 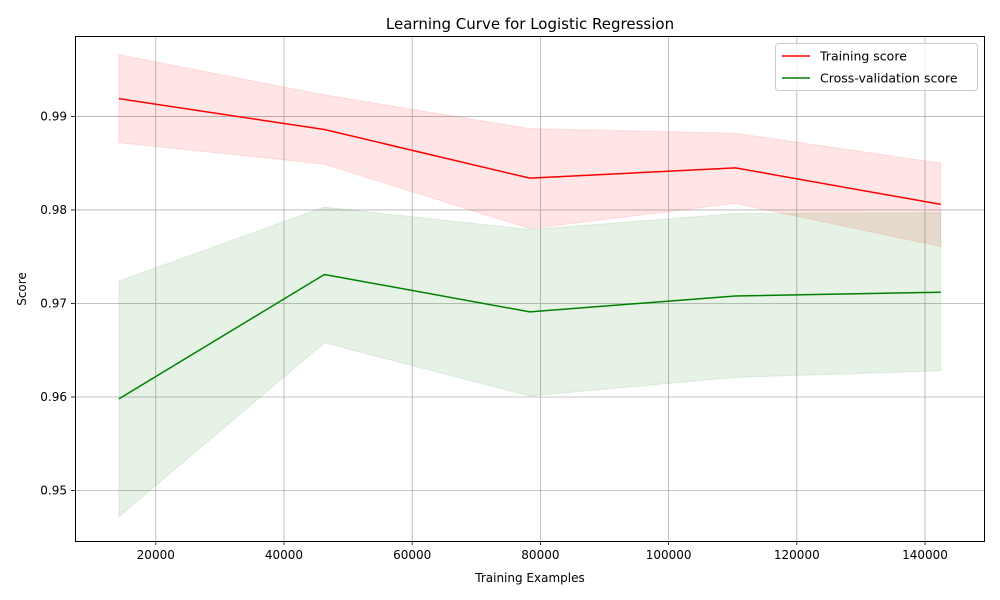 What do you see at coordinates (797, 555) in the screenshot?
I see `x-tick-label: 120000` at bounding box center [797, 555].